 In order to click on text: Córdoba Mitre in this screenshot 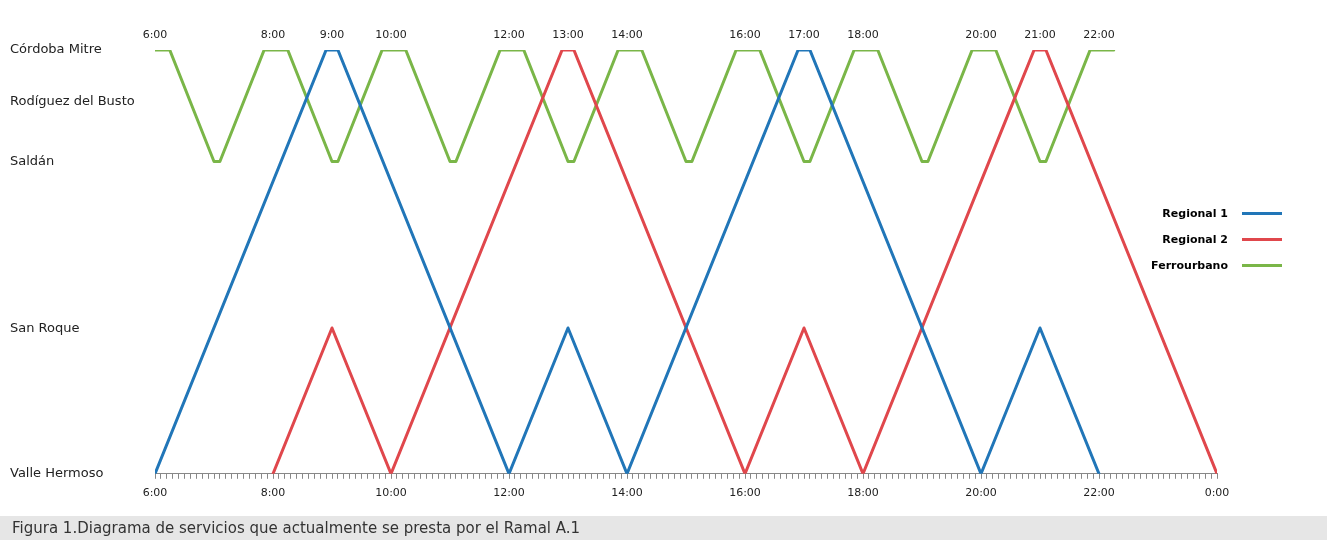, I will do `click(56, 49)`.